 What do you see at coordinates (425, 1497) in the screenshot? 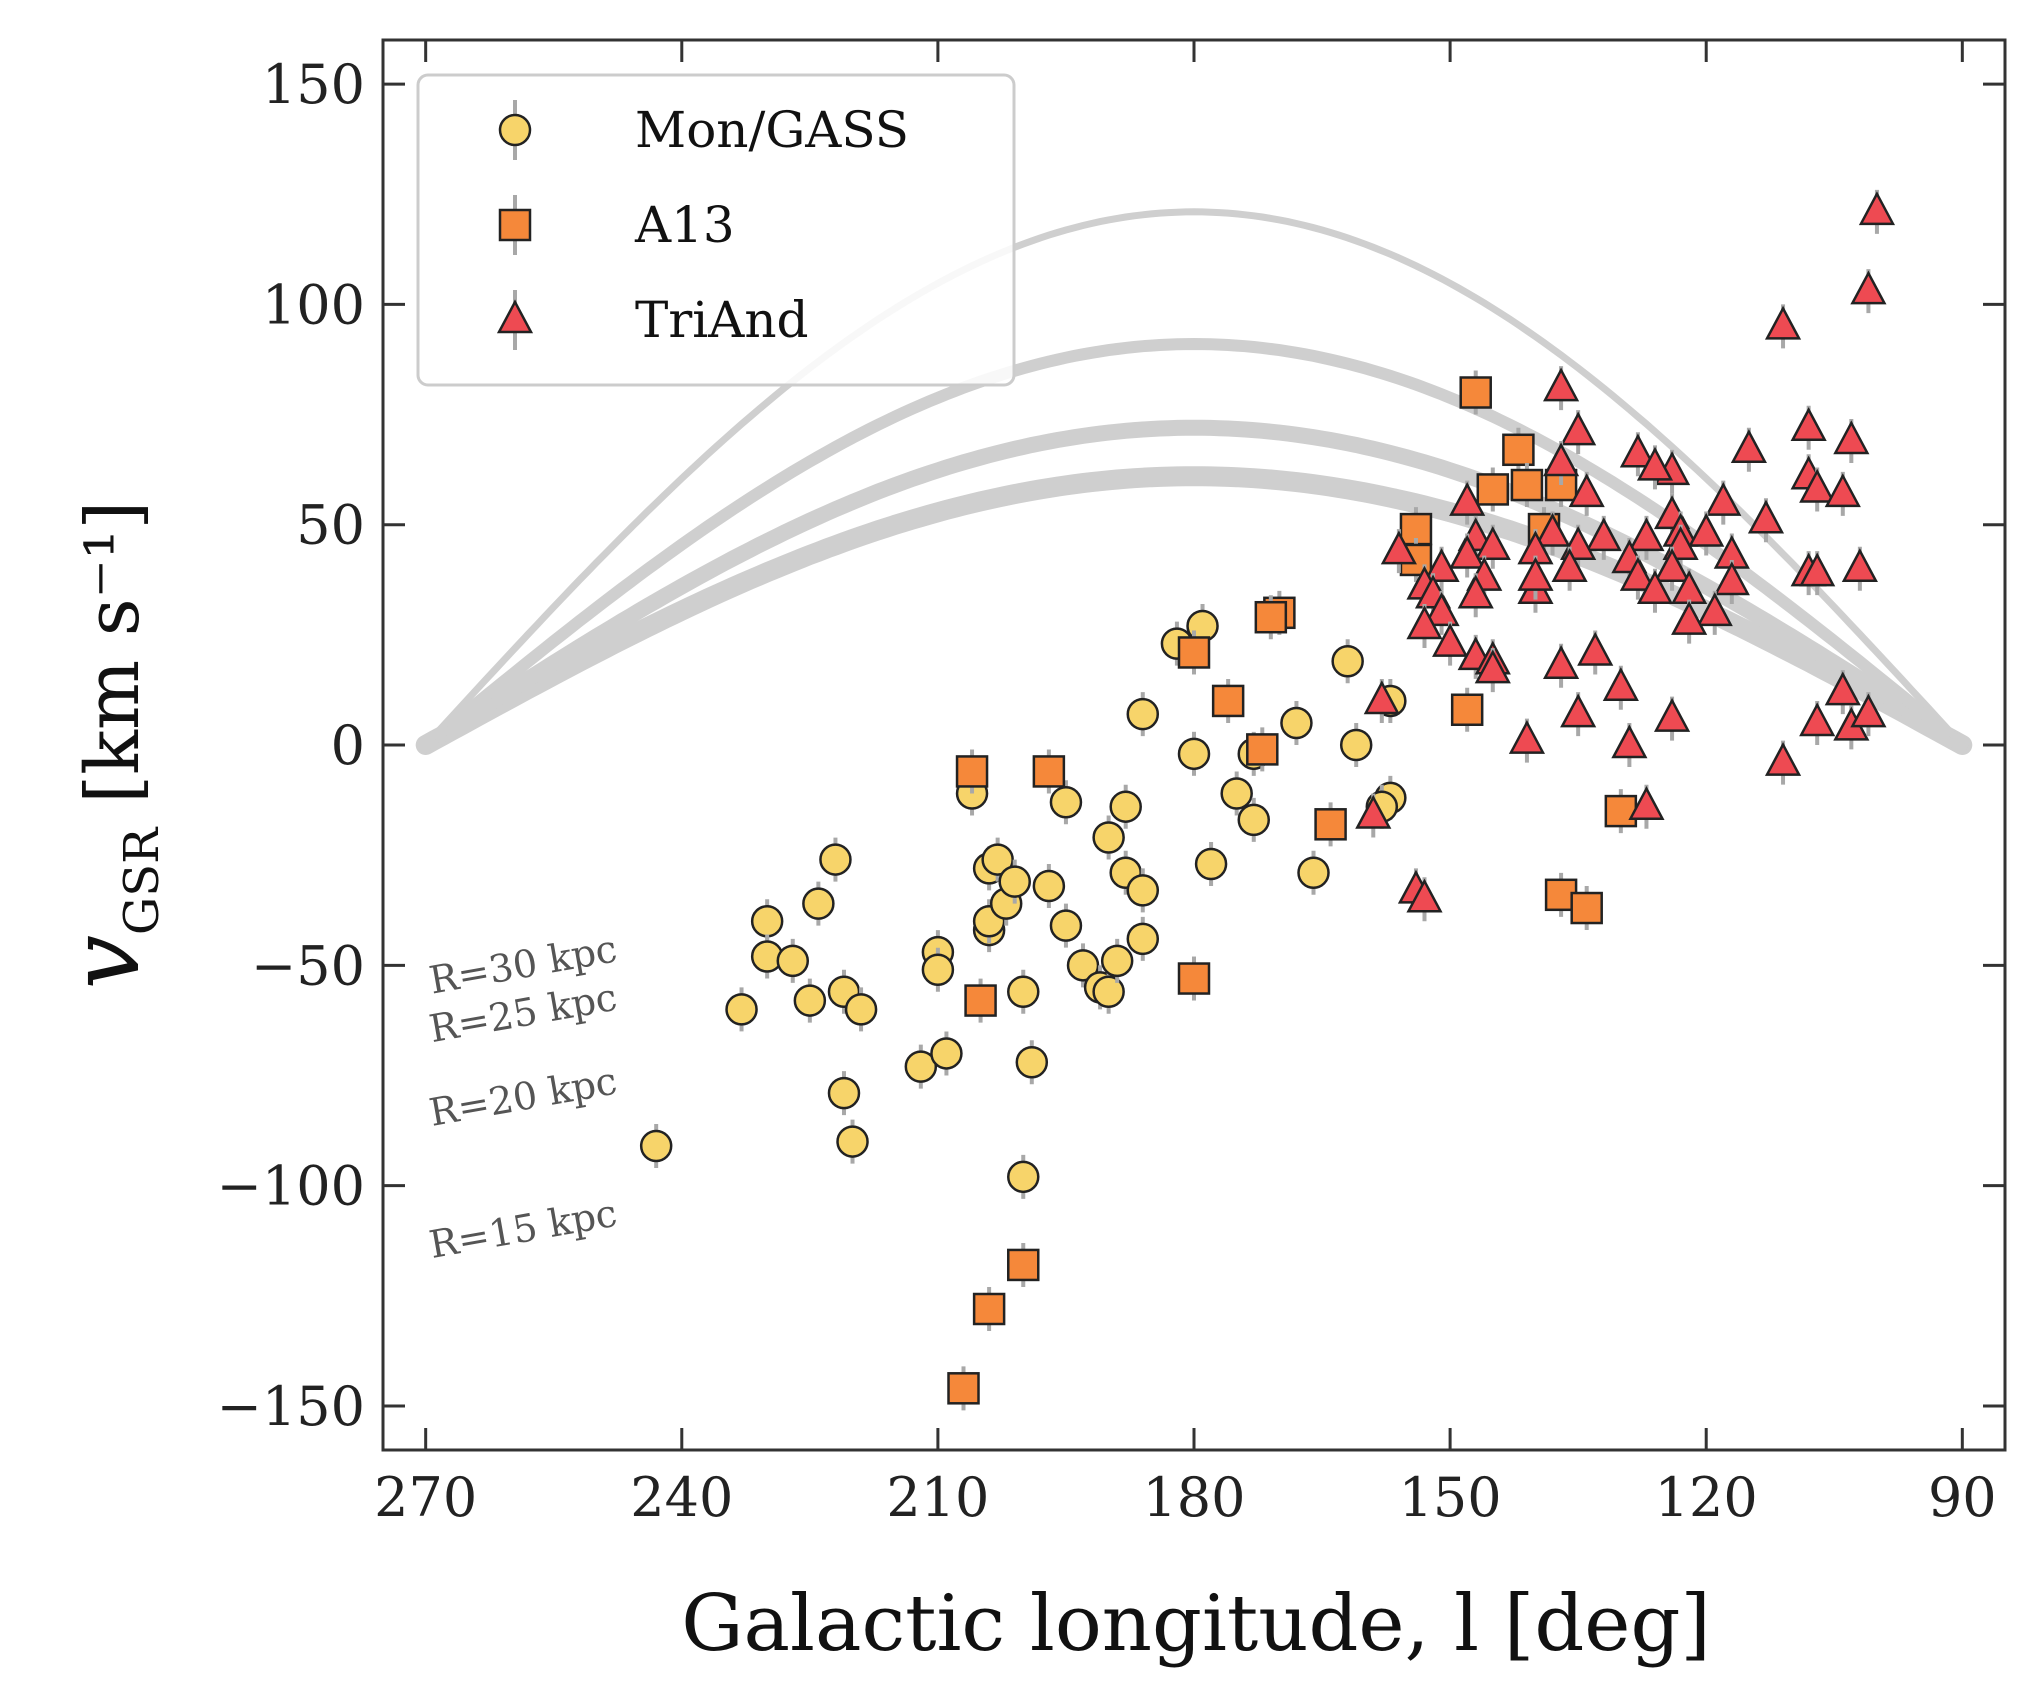
I see `x-tick-label: 270` at bounding box center [425, 1497].